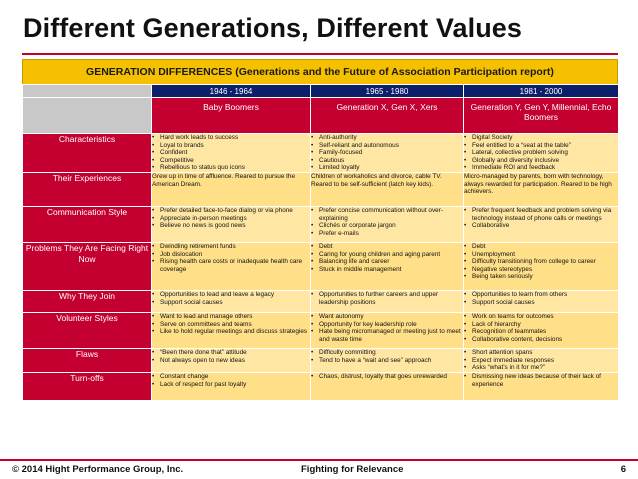 This screenshot has width=638, height=479. Describe the element at coordinates (320, 54) in the screenshot. I see `title-divider` at that location.